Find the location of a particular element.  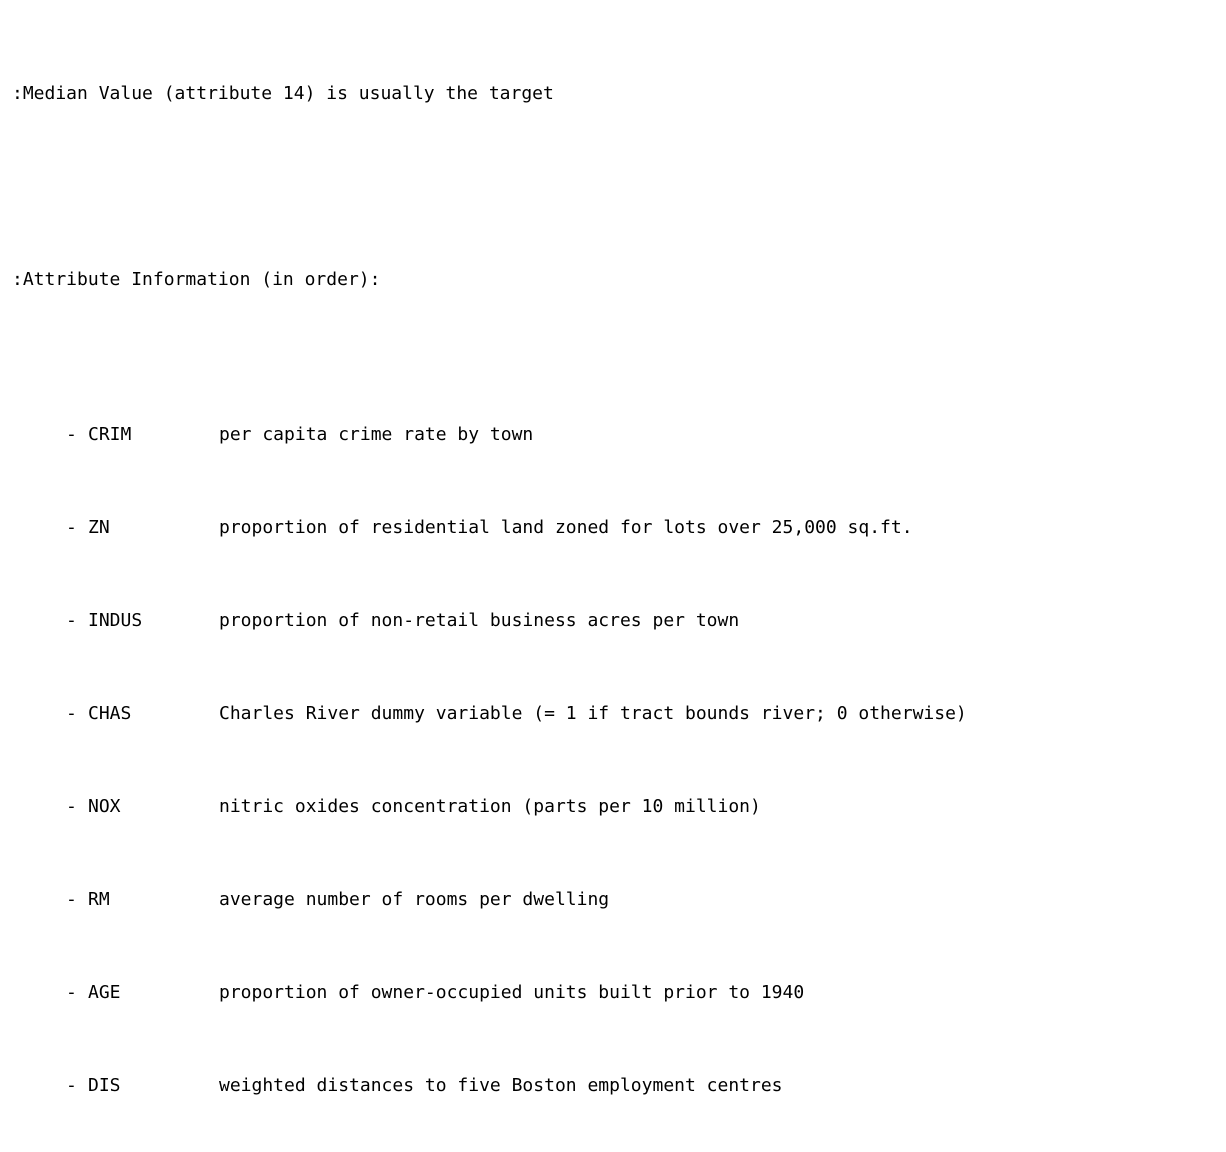

attribute-name: CHAS is located at coordinates (110, 713).